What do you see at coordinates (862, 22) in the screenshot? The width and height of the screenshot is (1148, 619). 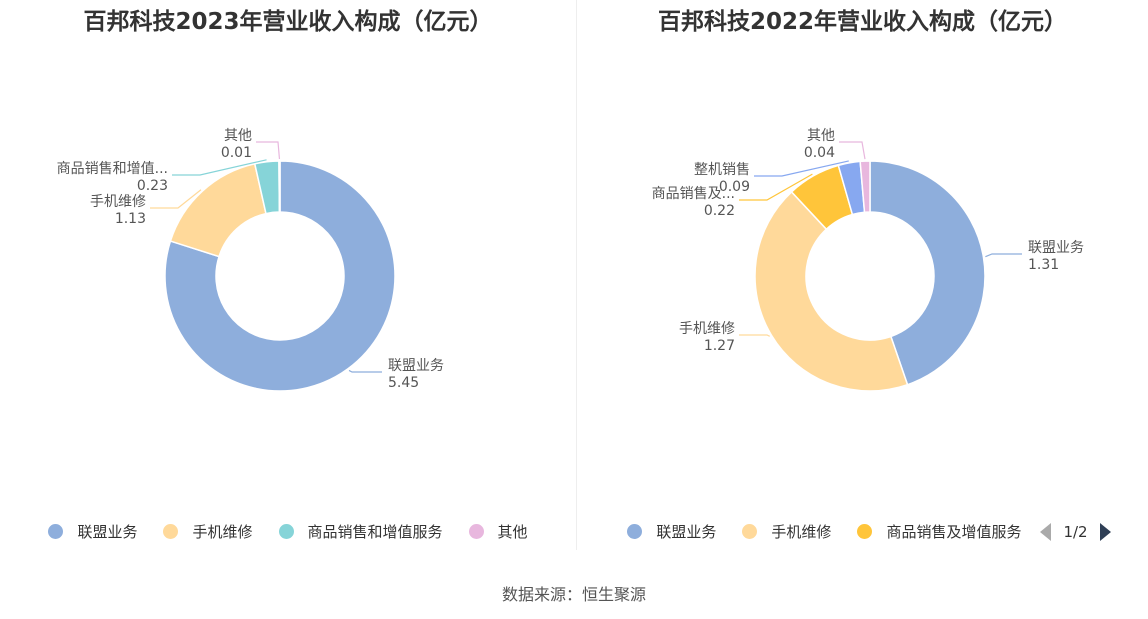 I see `chart-title-2022: 百邦科技2022年营业收入构成（亿元）` at bounding box center [862, 22].